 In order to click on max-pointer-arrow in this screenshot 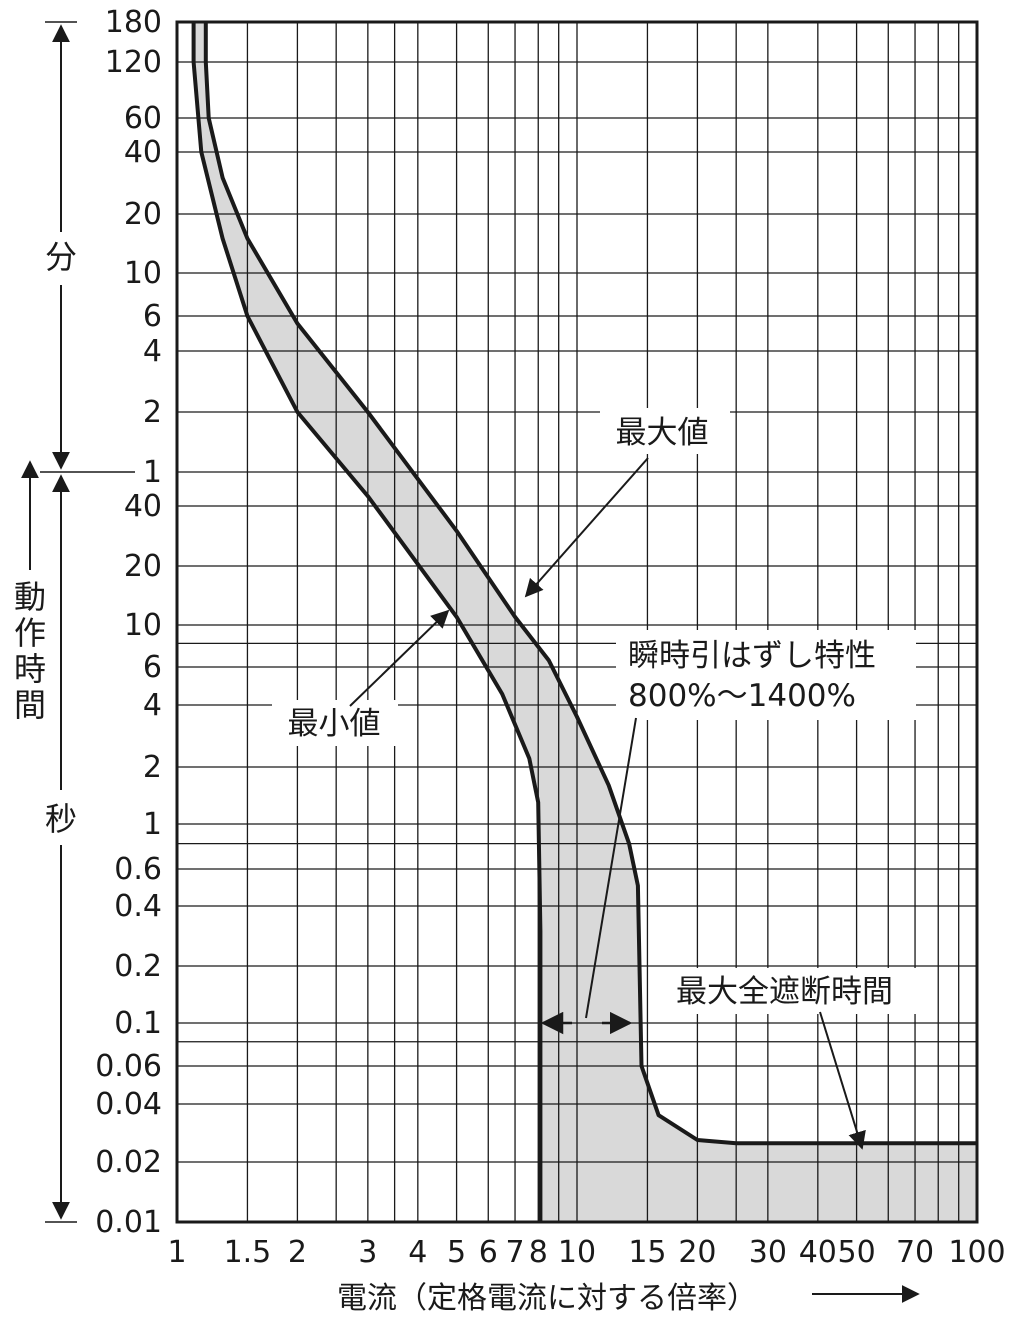, I will do `click(586, 527)`.